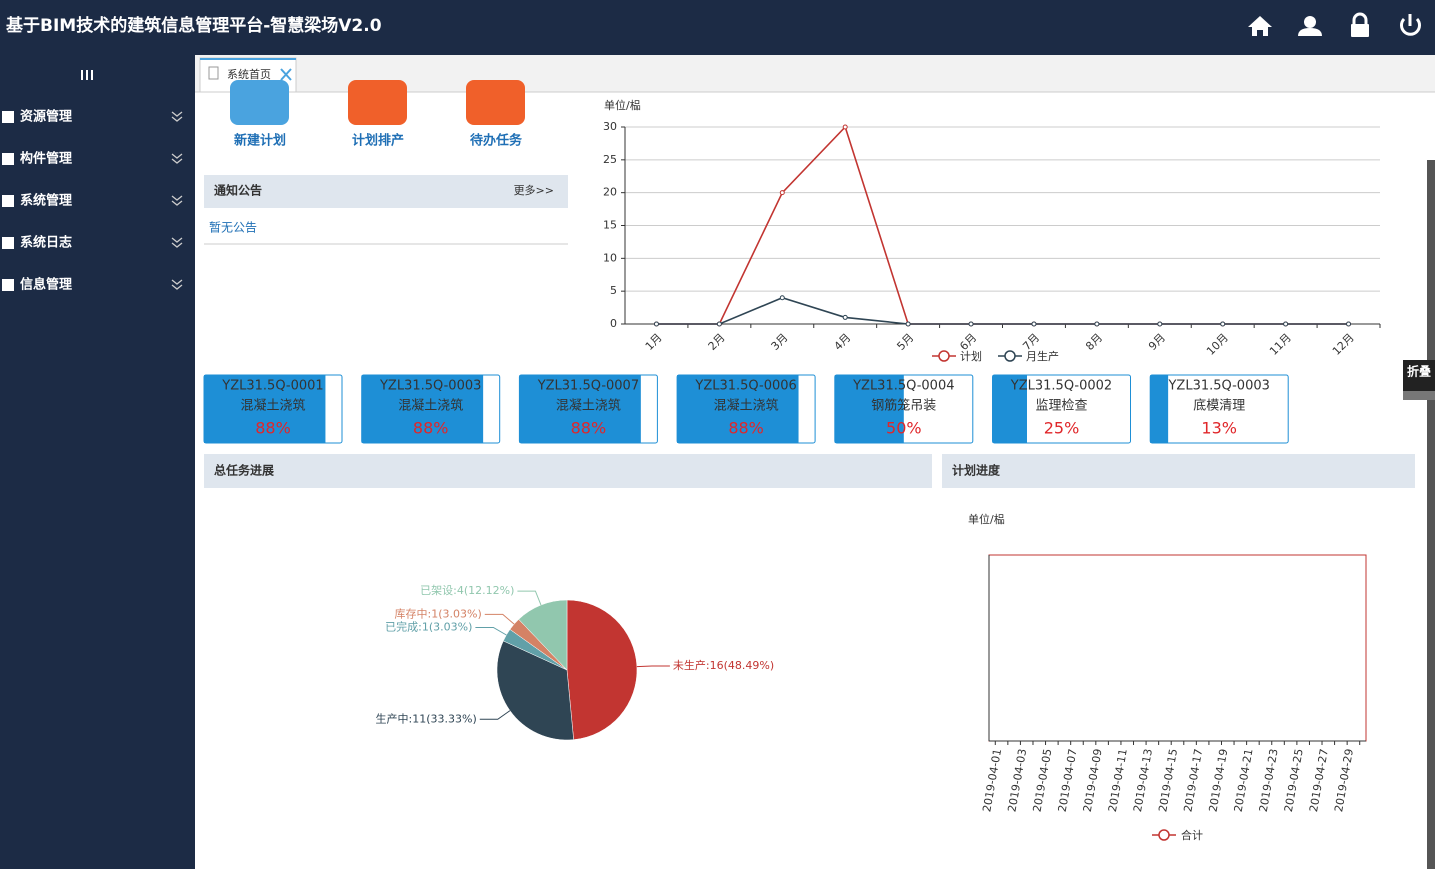 The width and height of the screenshot is (1435, 869). Describe the element at coordinates (46, 243) in the screenshot. I see `menu-item: 系统日志` at that location.